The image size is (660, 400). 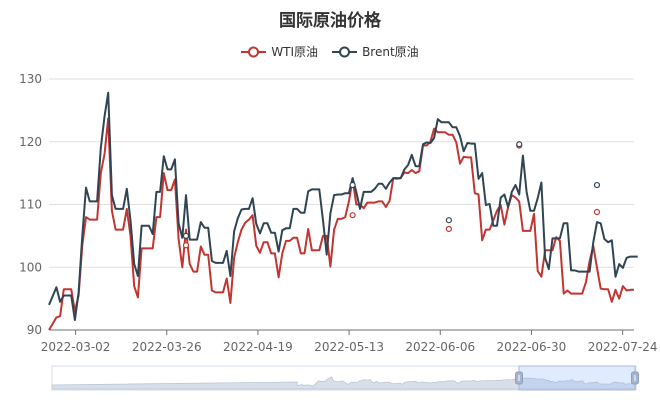 I want to click on x-tick-label: 2022-06-06, so click(x=440, y=347).